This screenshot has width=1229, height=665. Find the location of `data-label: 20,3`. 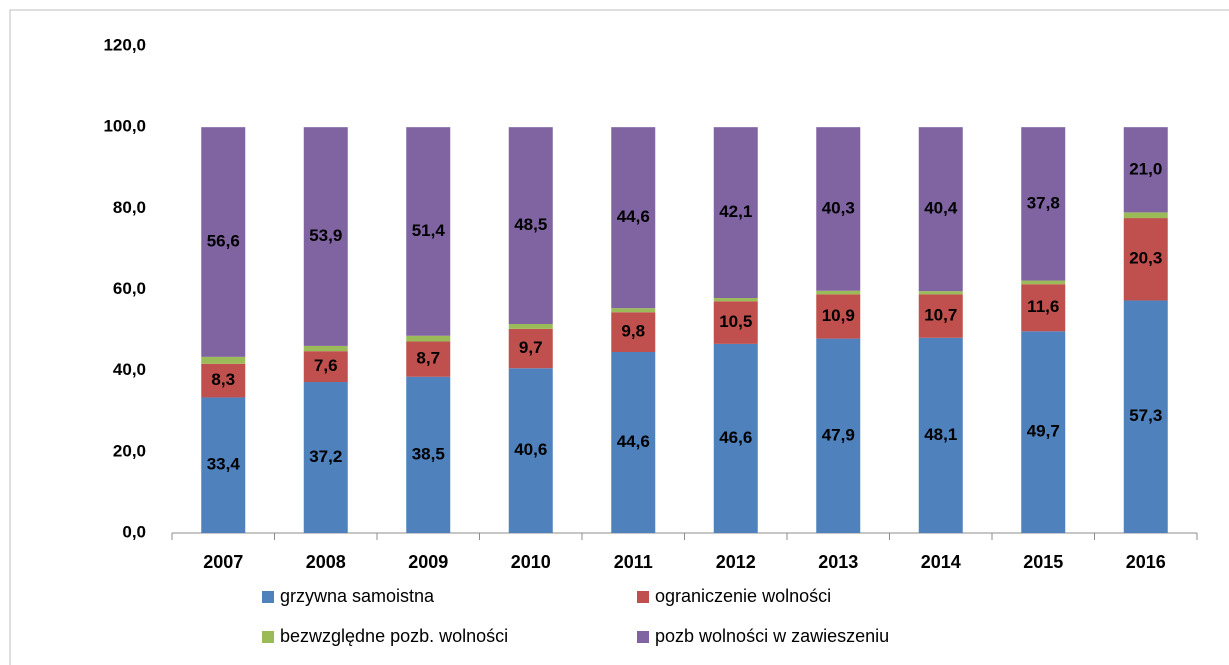

data-label: 20,3 is located at coordinates (1145, 258).